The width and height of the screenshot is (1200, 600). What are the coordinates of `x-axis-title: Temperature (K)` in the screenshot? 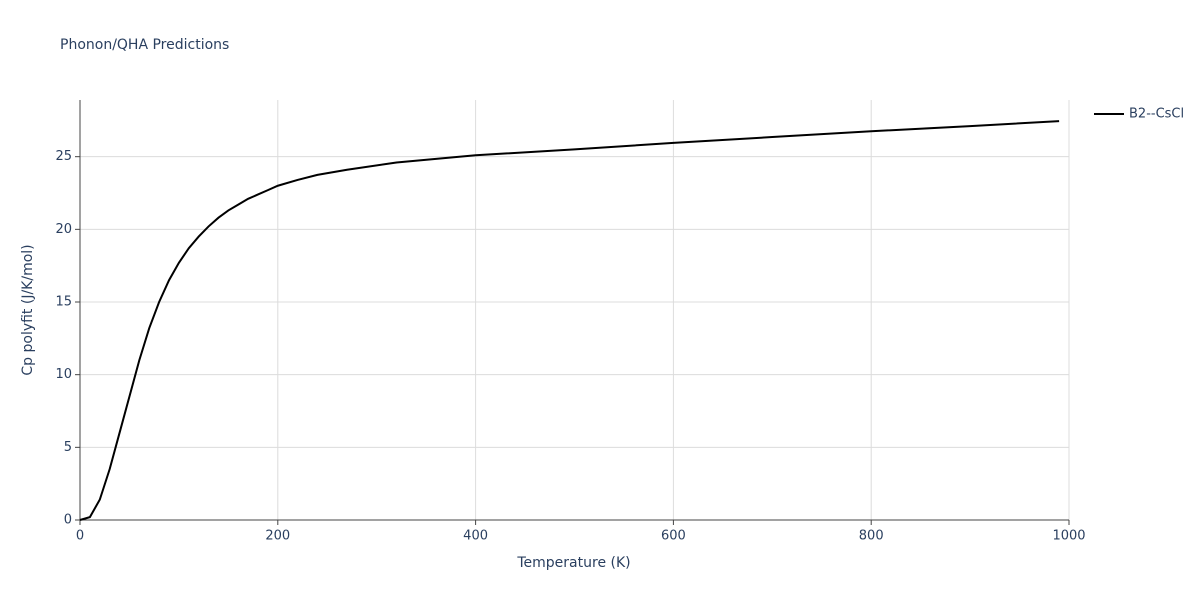 It's located at (573, 563).